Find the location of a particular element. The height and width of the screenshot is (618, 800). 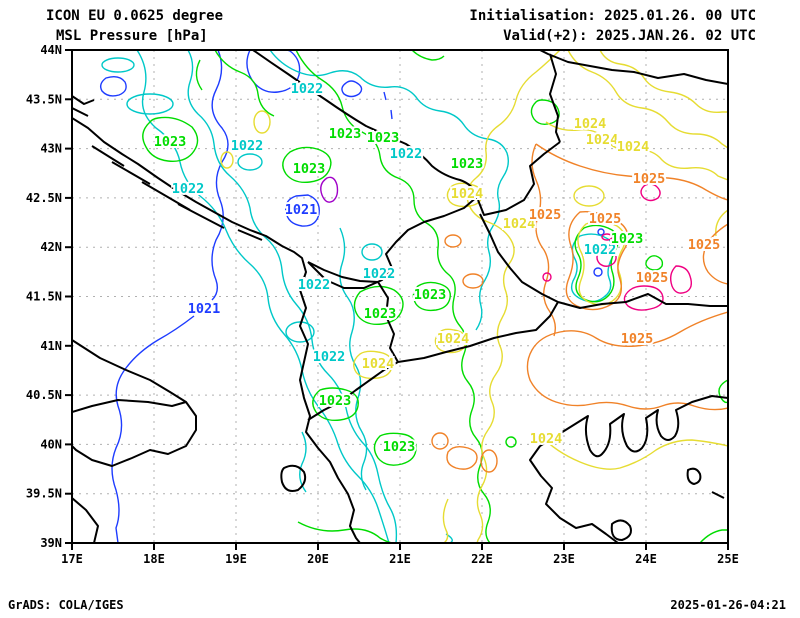

lat-tick-label: 39.5N is located at coordinates (44, 494).